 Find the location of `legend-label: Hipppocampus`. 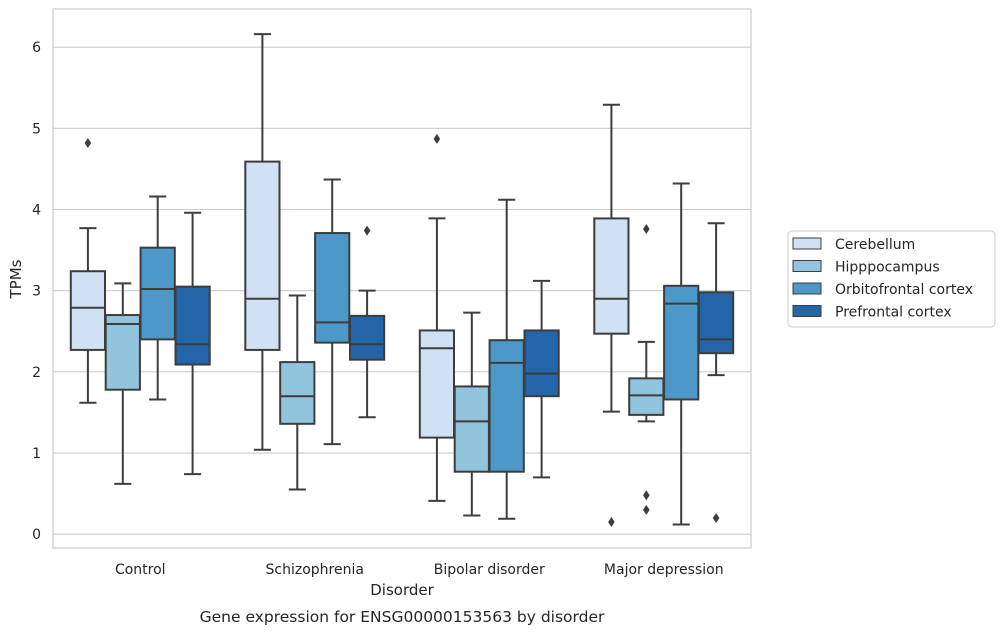

legend-label: Hipppocampus is located at coordinates (887, 268).